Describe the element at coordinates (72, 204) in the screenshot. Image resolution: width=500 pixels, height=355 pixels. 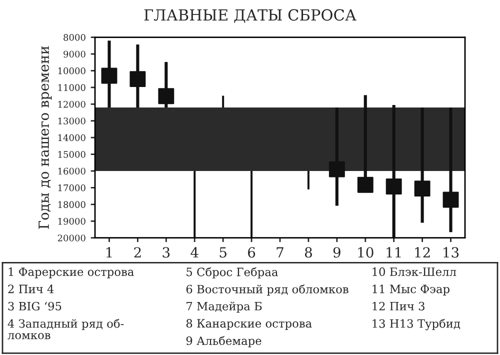
I see `y-tick-label: 18000` at that location.